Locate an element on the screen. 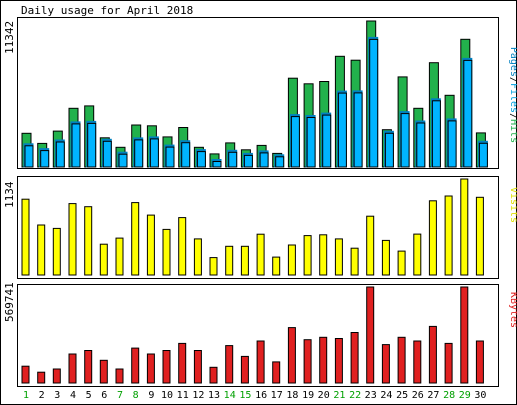 The width and height of the screenshot is (517, 405). x-tick-label: 6 is located at coordinates (104, 395).